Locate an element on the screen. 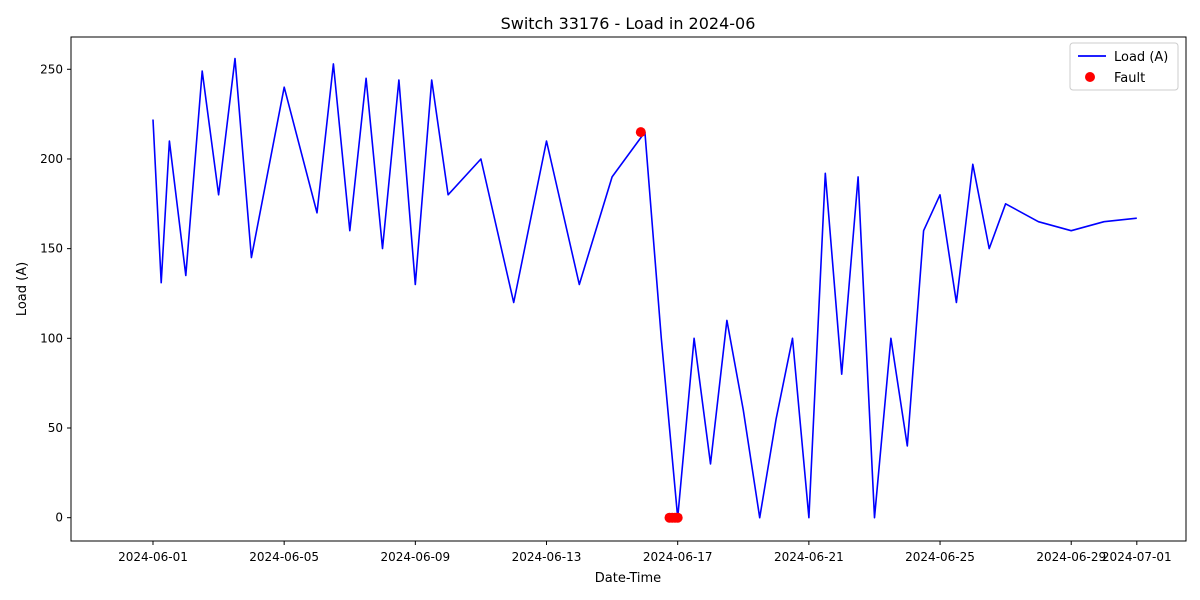 This screenshot has height=600, width=1200. legend-label-fault: Fault is located at coordinates (1129, 78).